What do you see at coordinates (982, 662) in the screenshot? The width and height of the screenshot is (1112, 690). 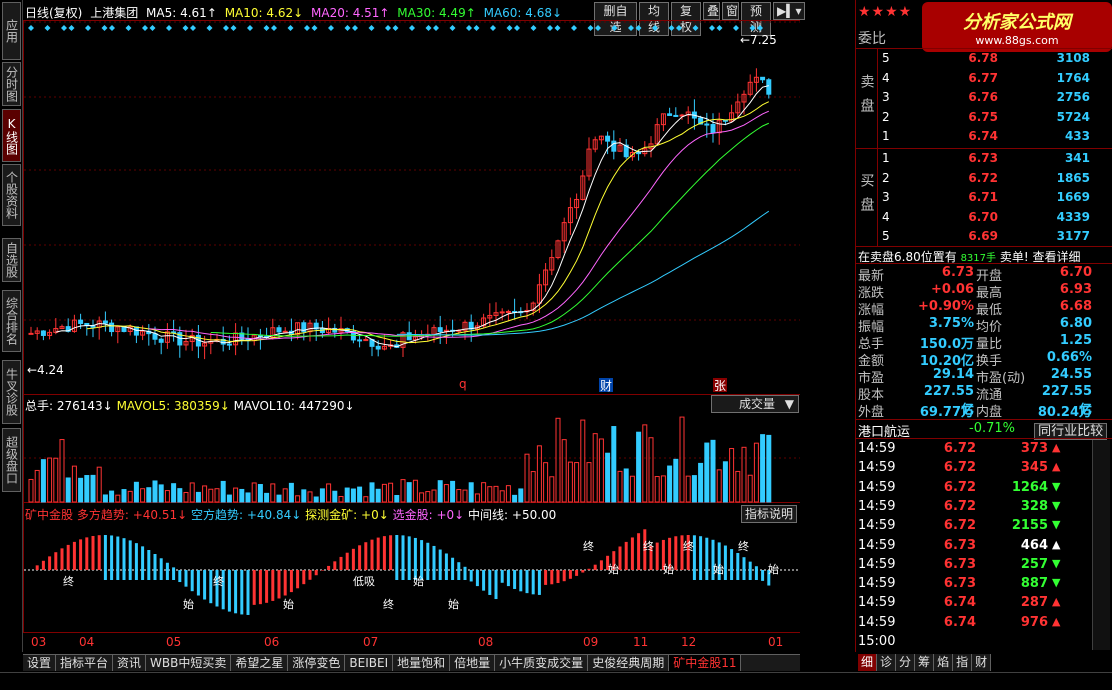 I see `right-tab-6: 财` at bounding box center [982, 662].